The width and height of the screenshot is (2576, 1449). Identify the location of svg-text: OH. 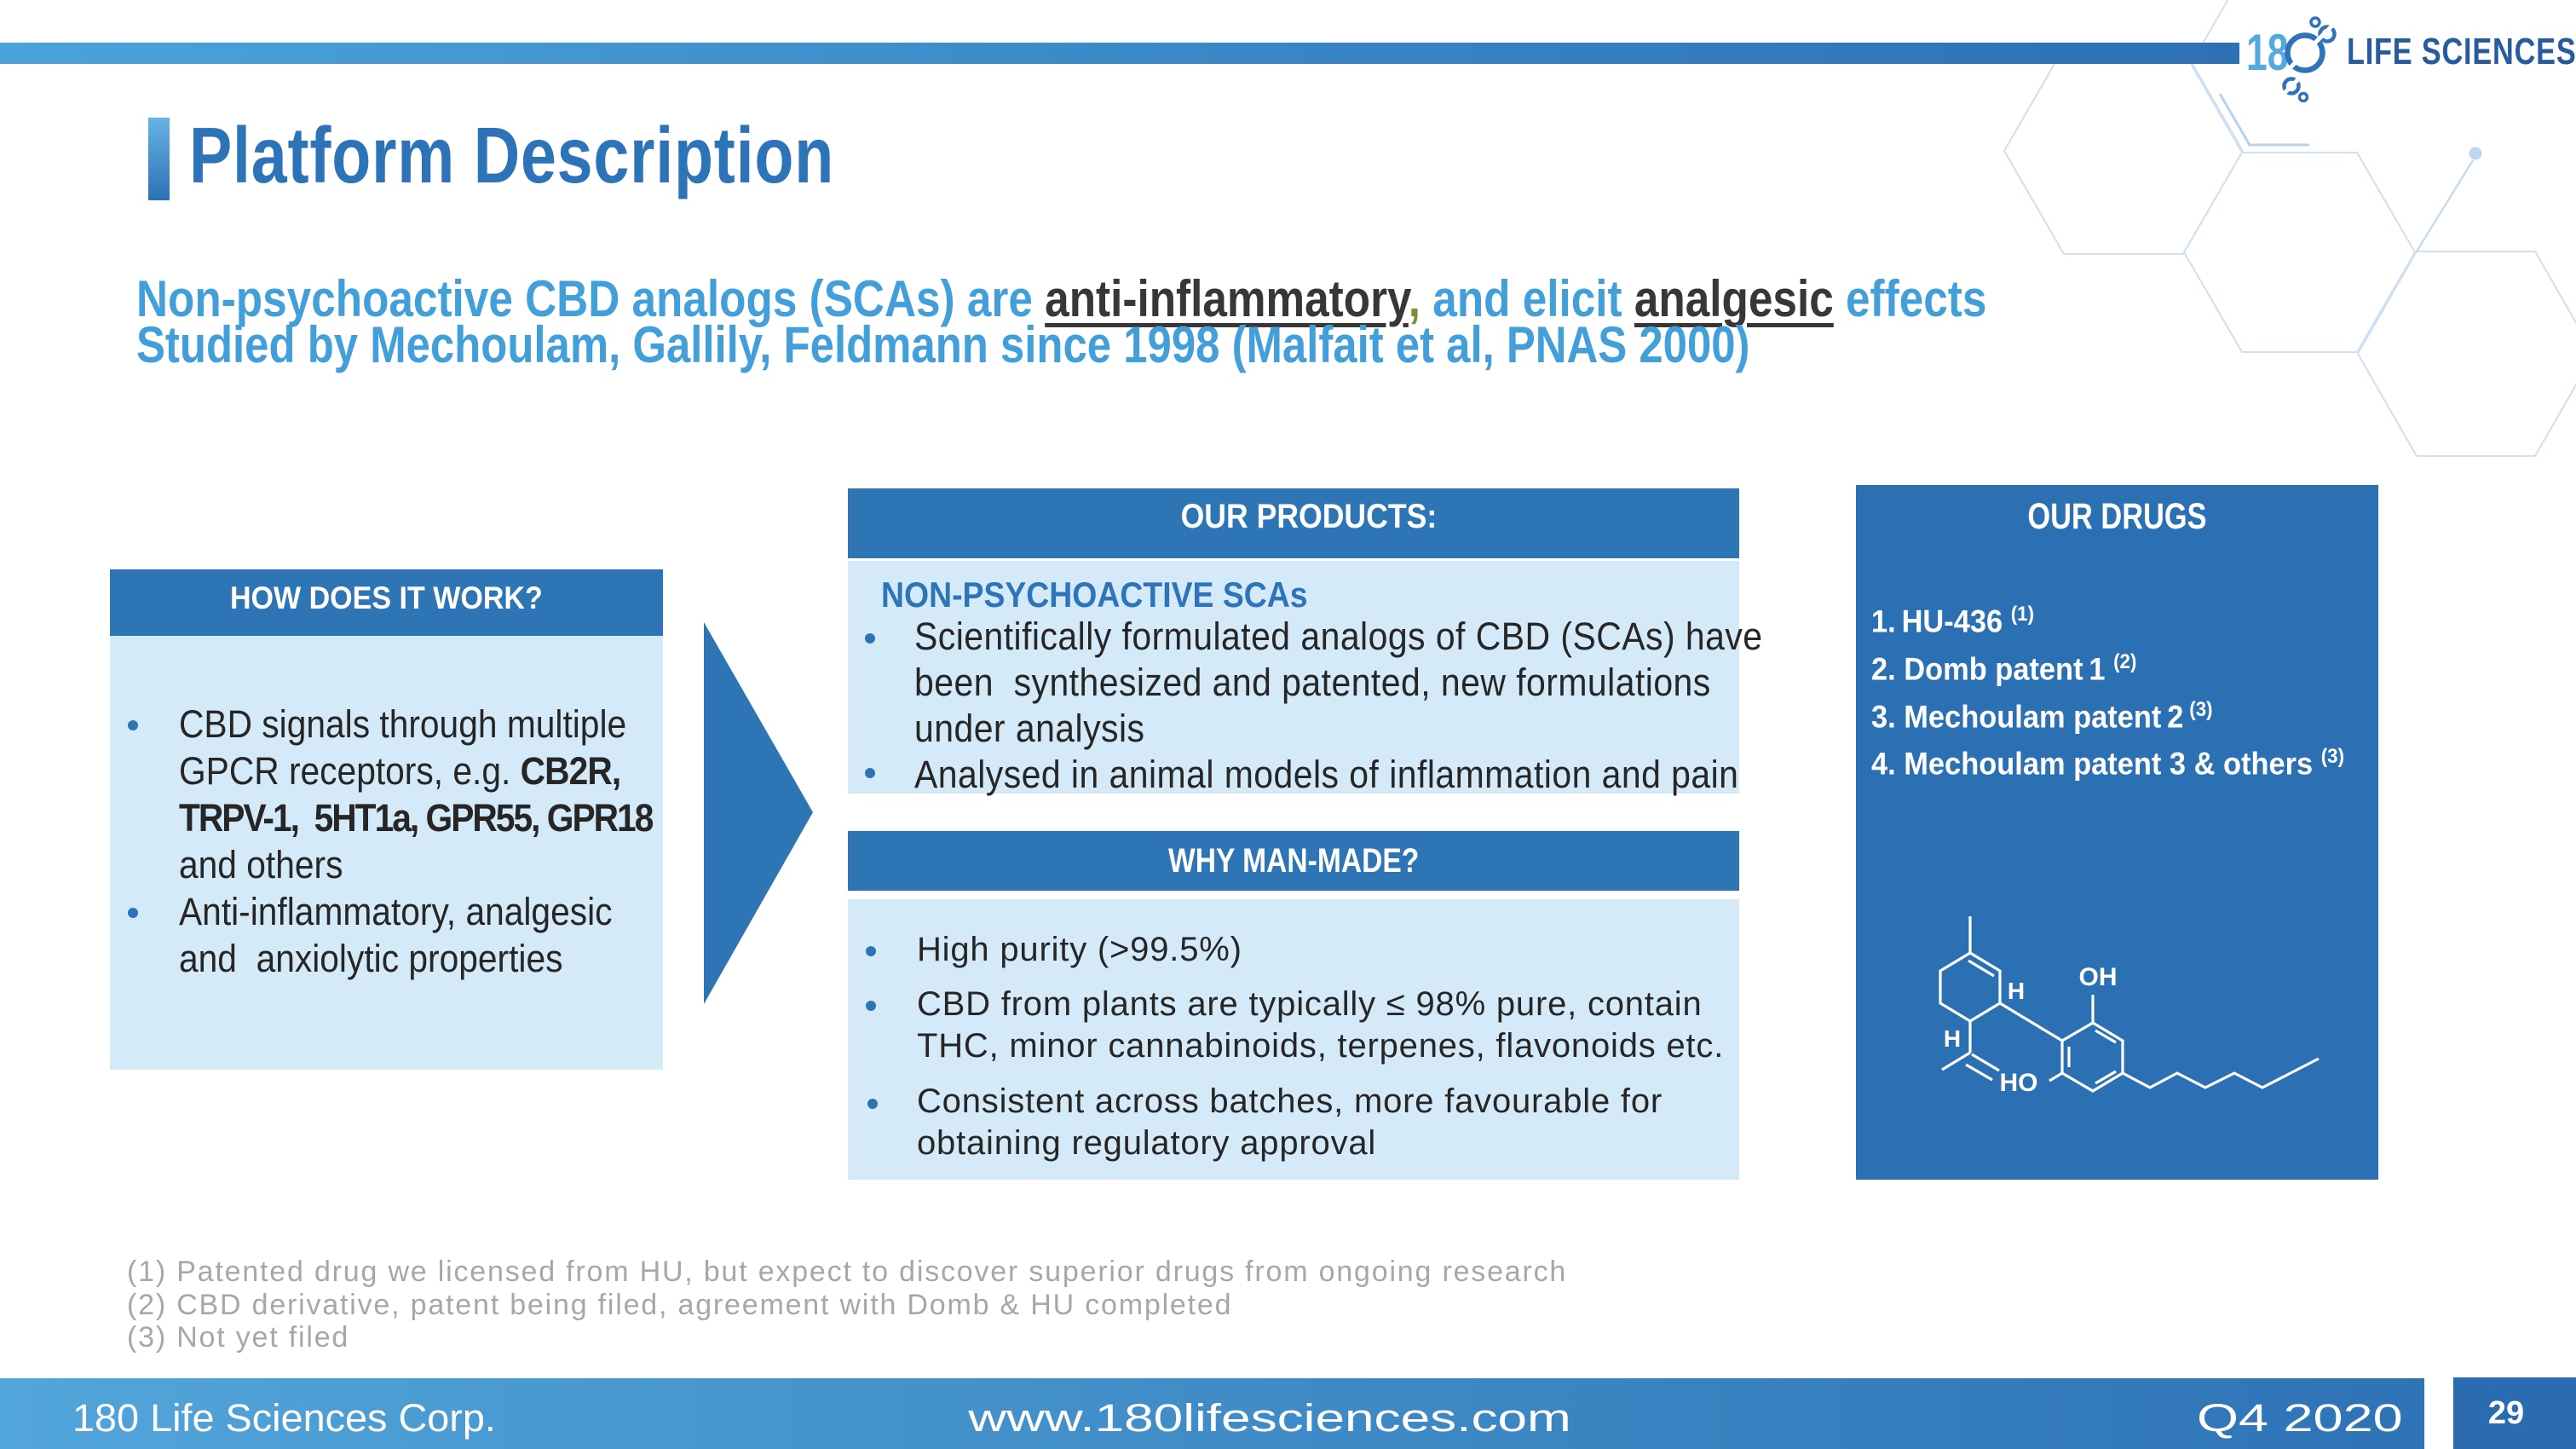
(2098, 977).